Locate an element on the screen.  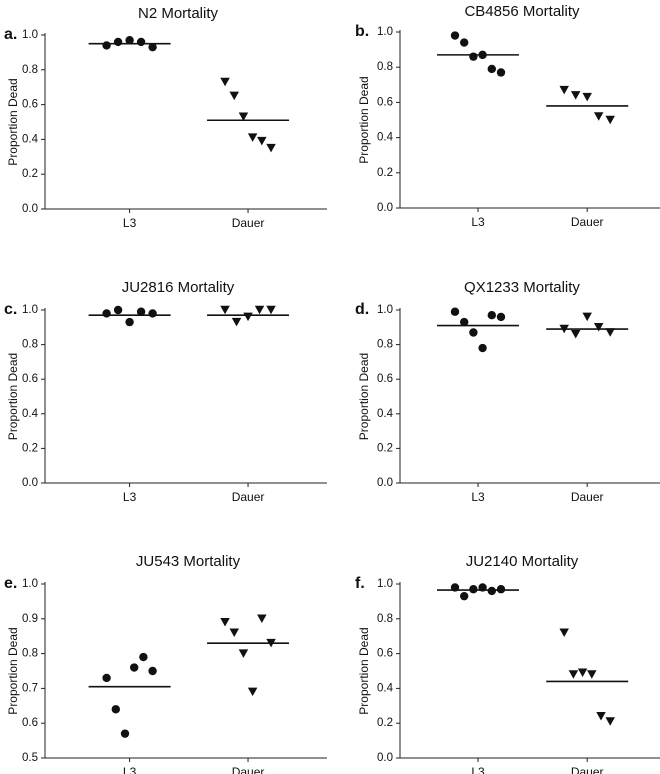
panel-label: f. is located at coordinates (360, 583).